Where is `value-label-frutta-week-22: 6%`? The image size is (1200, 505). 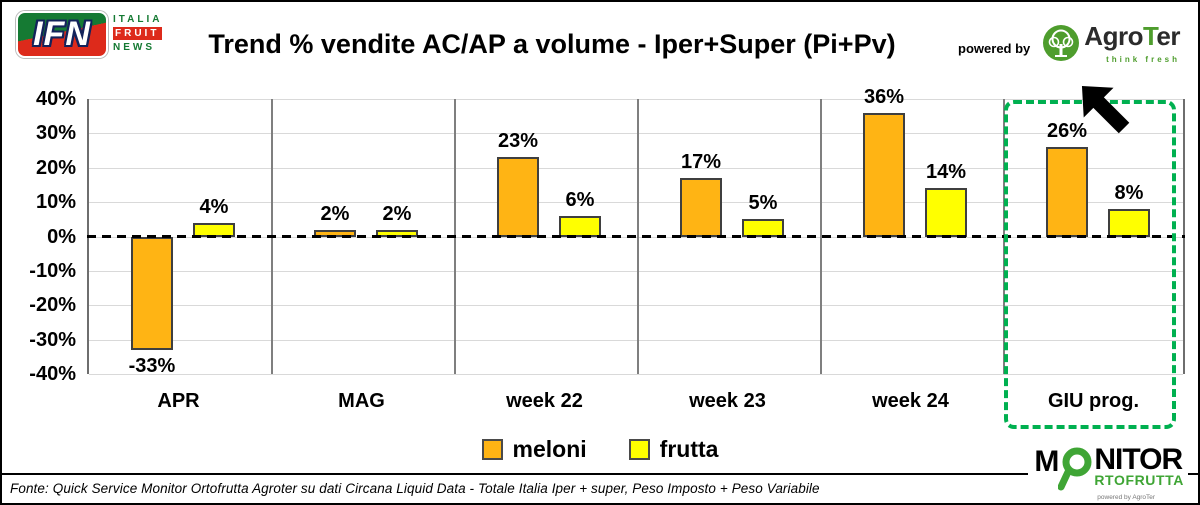
value-label-frutta-week-22: 6% is located at coordinates (580, 199).